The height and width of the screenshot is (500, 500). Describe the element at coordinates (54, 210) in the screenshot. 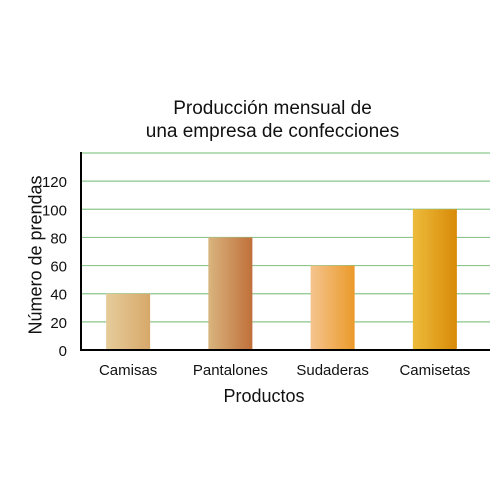

I see `y-tick-label: 100` at that location.